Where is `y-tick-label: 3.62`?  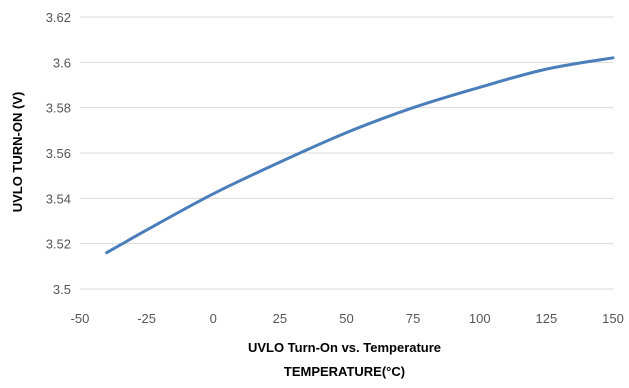 y-tick-label: 3.62 is located at coordinates (58, 17).